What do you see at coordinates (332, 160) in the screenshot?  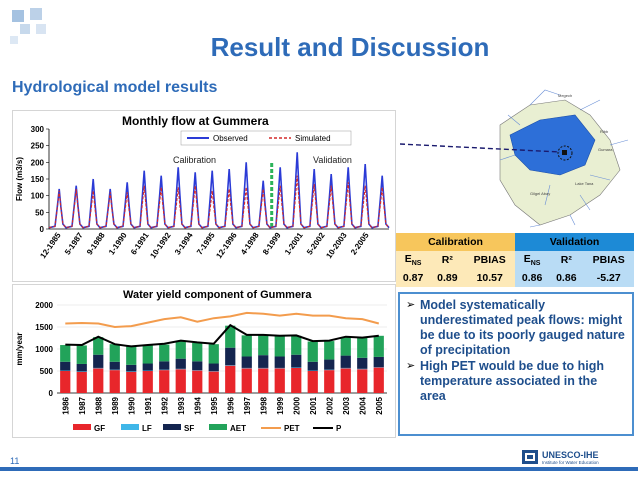 I see `validation-label: Validation` at bounding box center [332, 160].